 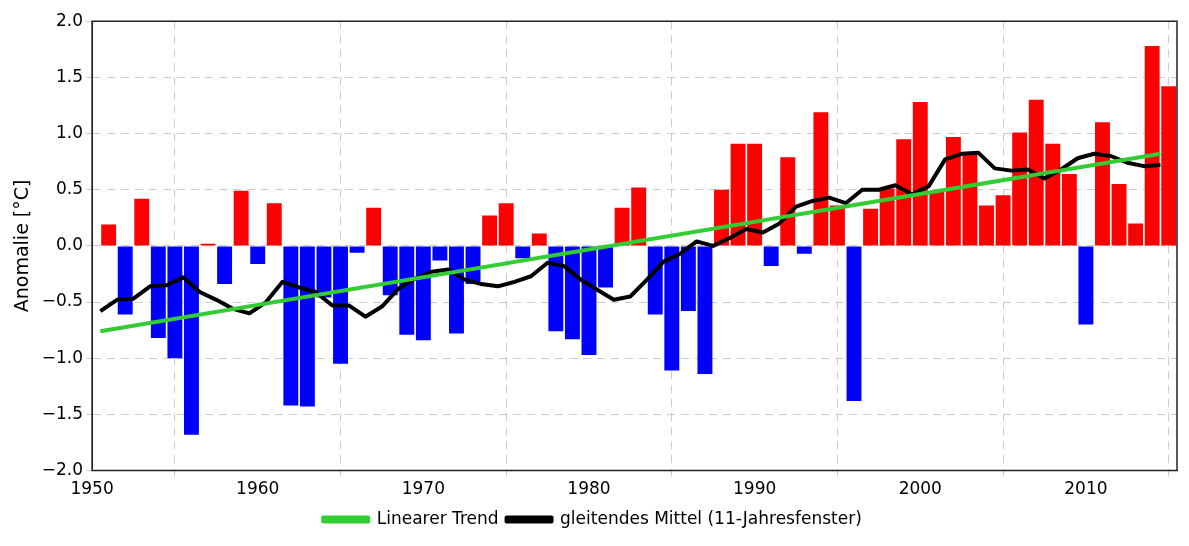 I want to click on x-tick-label: 1980, so click(x=589, y=488).